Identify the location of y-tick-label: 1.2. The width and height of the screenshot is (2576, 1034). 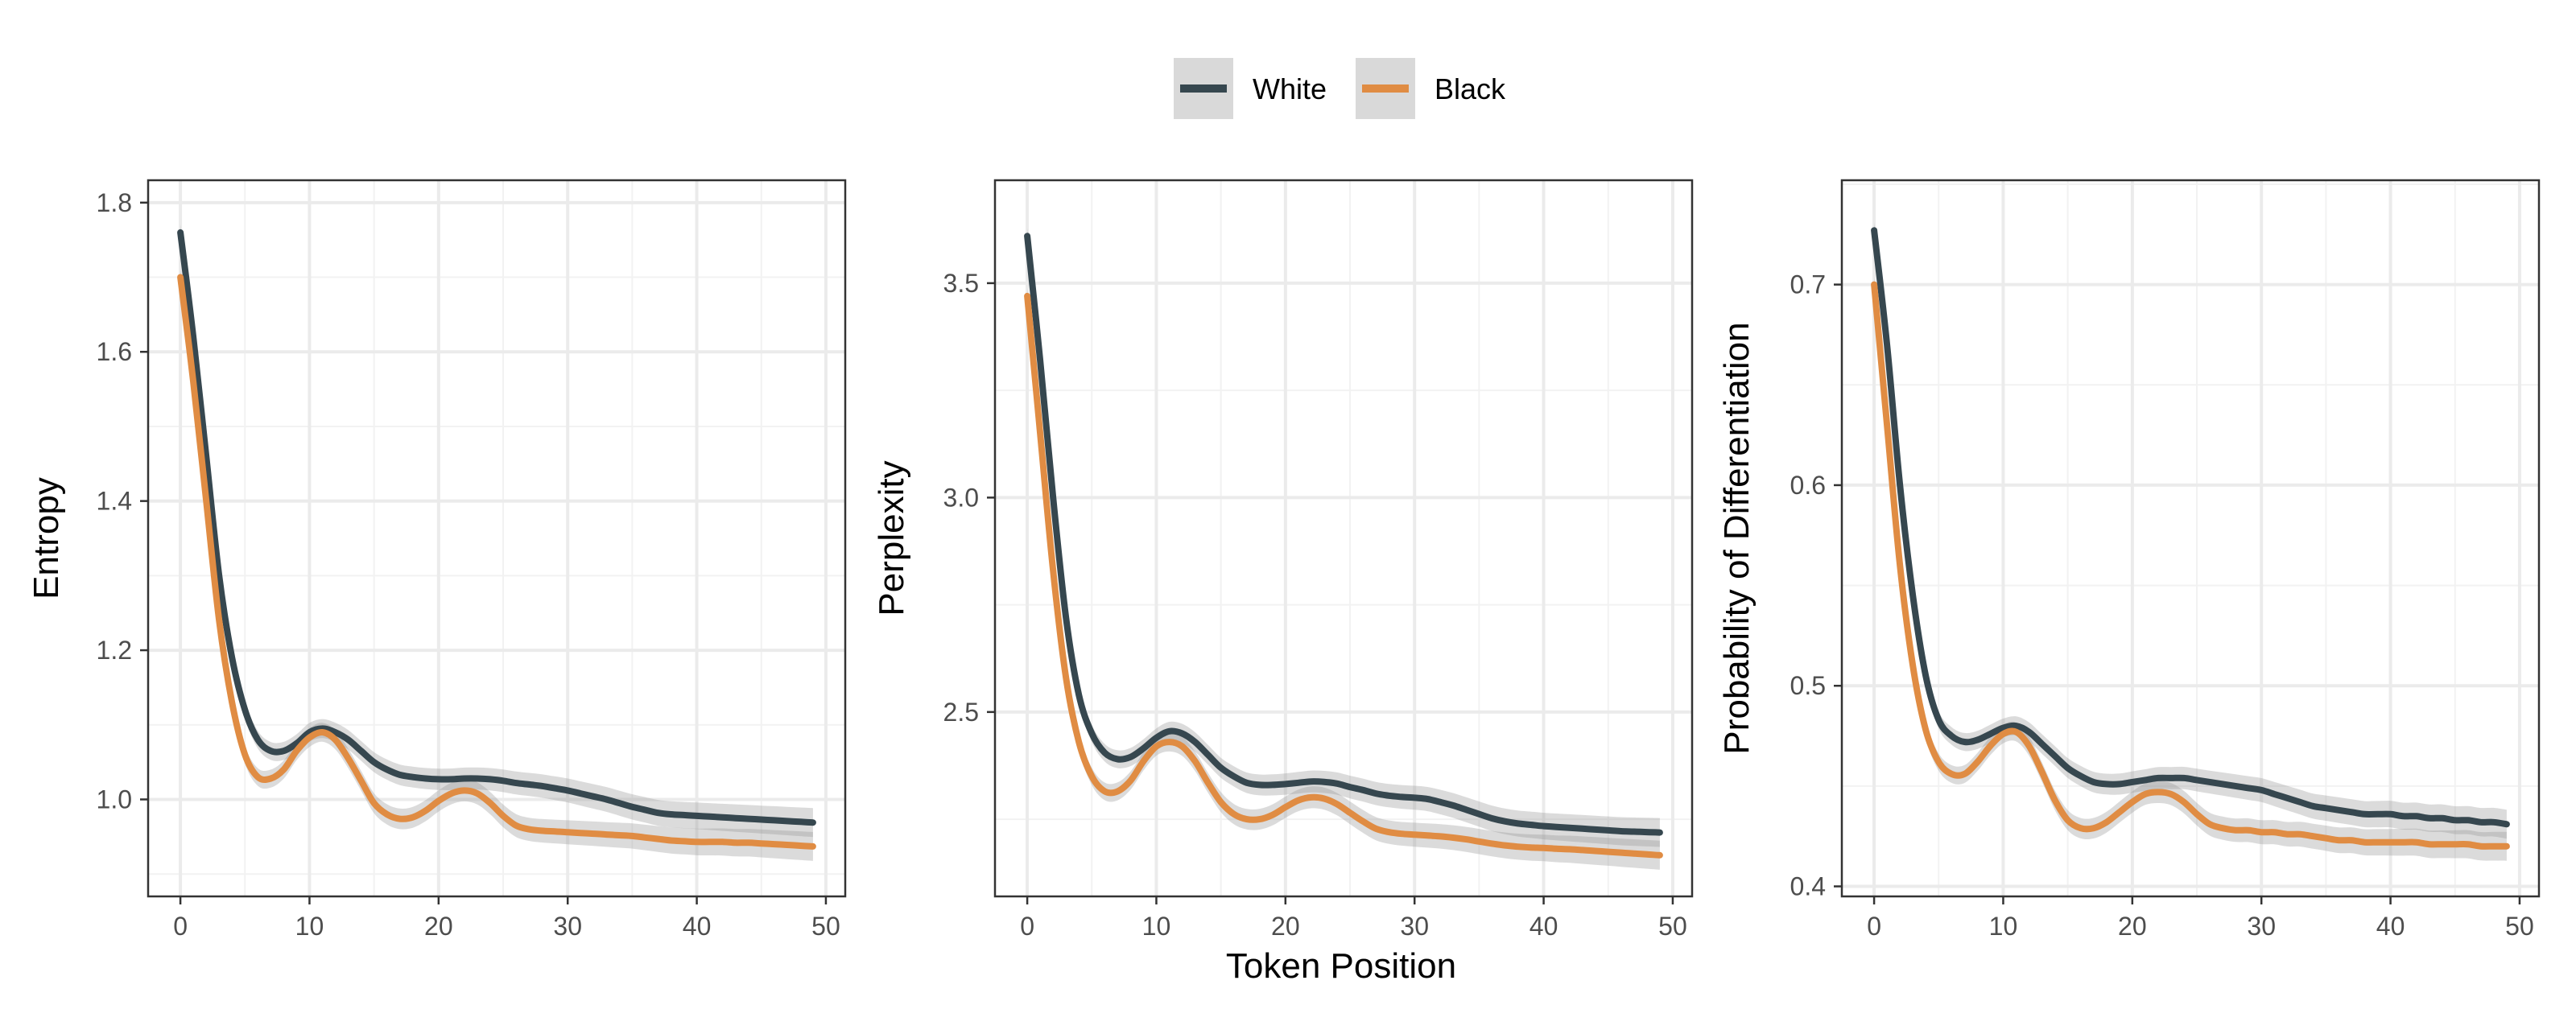
(114, 650).